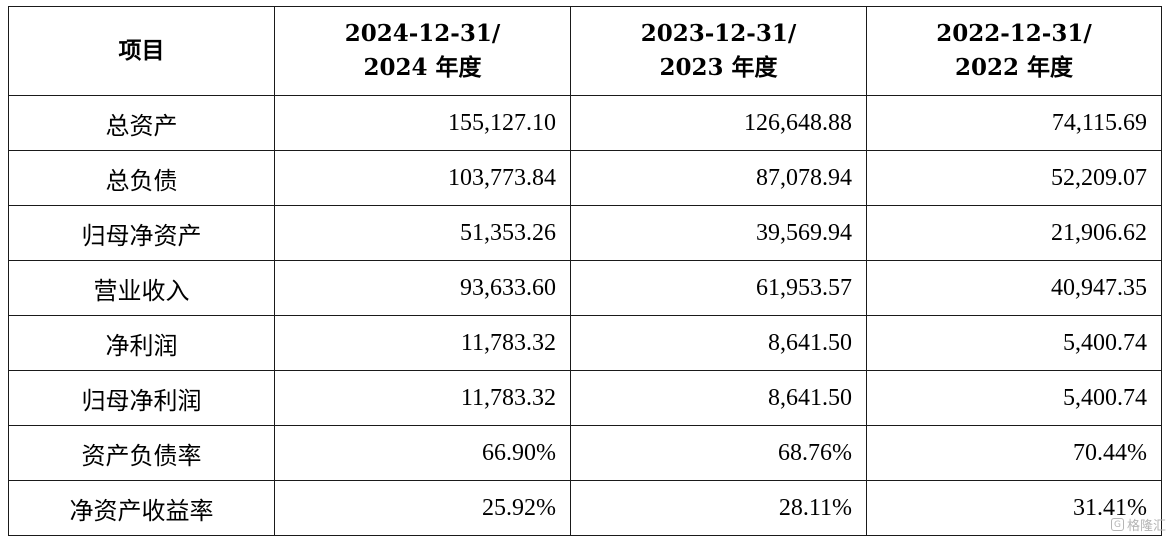  Describe the element at coordinates (718, 123) in the screenshot. I see `cell-value: 126,648.88` at that location.